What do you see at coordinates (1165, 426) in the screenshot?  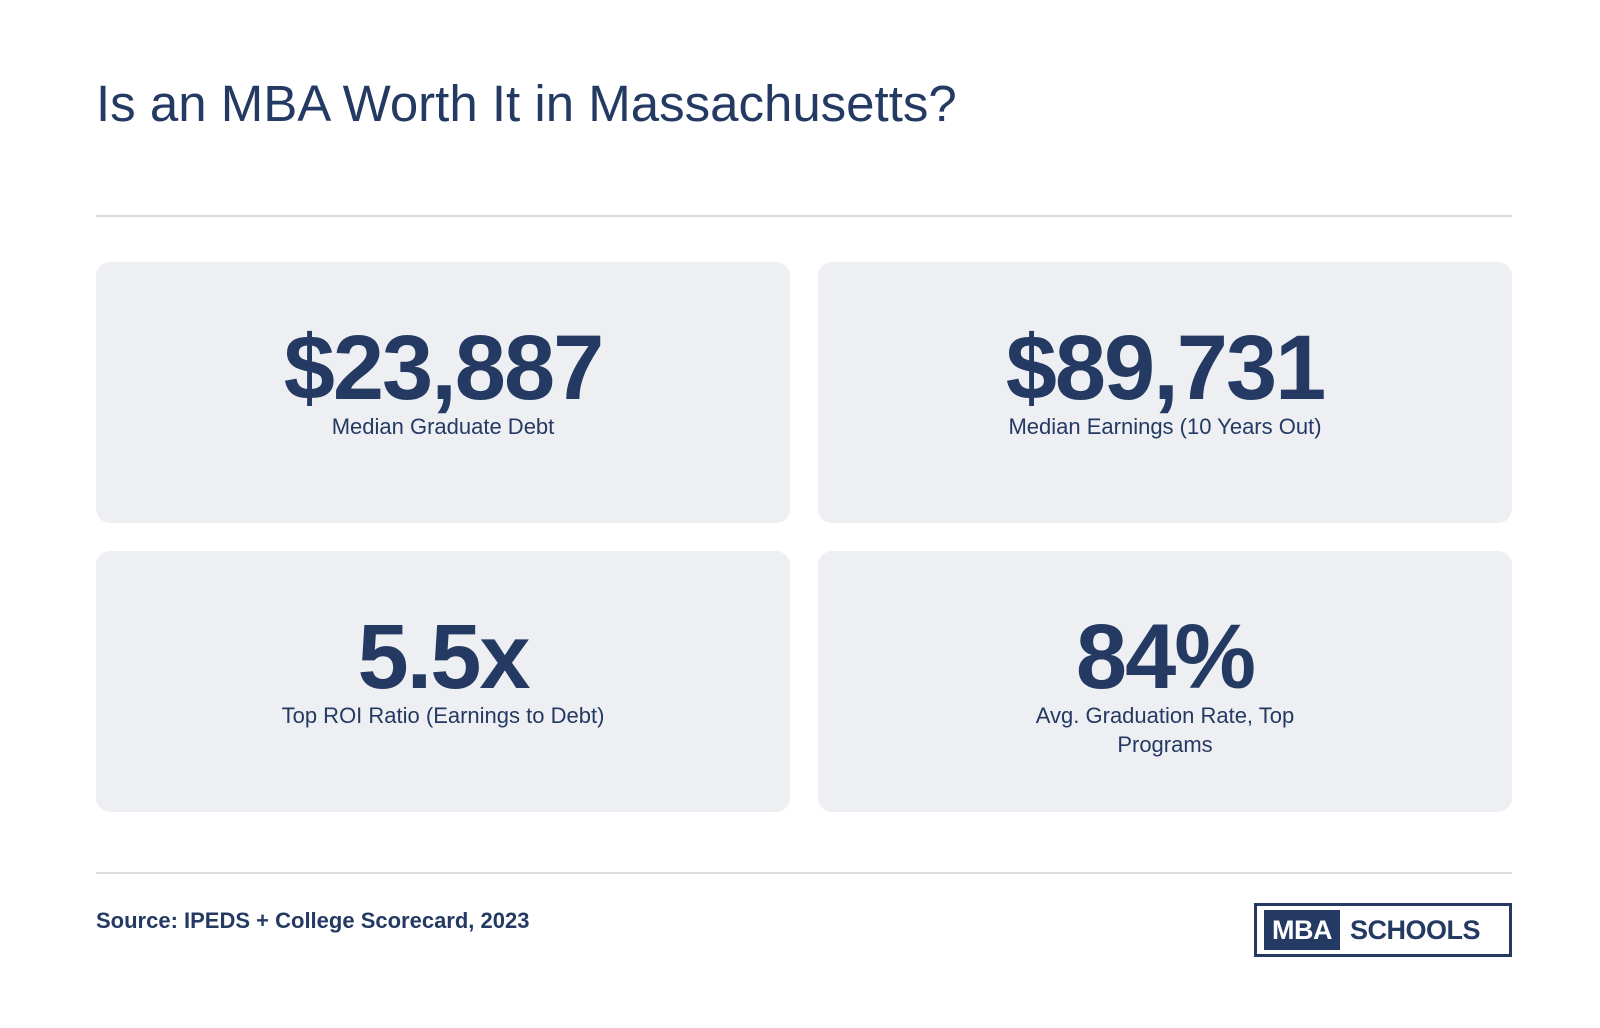 I see `stat-label: Median Earnings (10 Years Out)` at bounding box center [1165, 426].